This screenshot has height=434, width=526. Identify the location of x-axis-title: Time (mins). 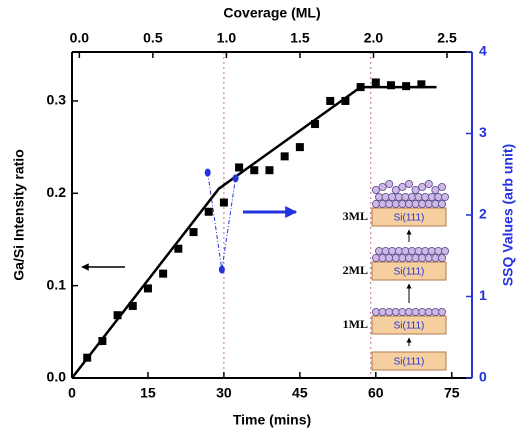
(272, 420).